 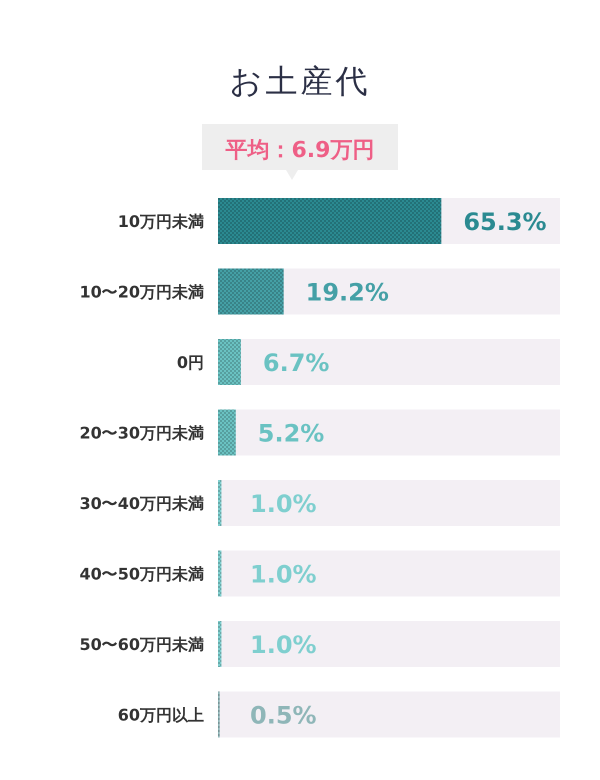 What do you see at coordinates (161, 715) in the screenshot?
I see `y-tick-label: 60万円以上` at bounding box center [161, 715].